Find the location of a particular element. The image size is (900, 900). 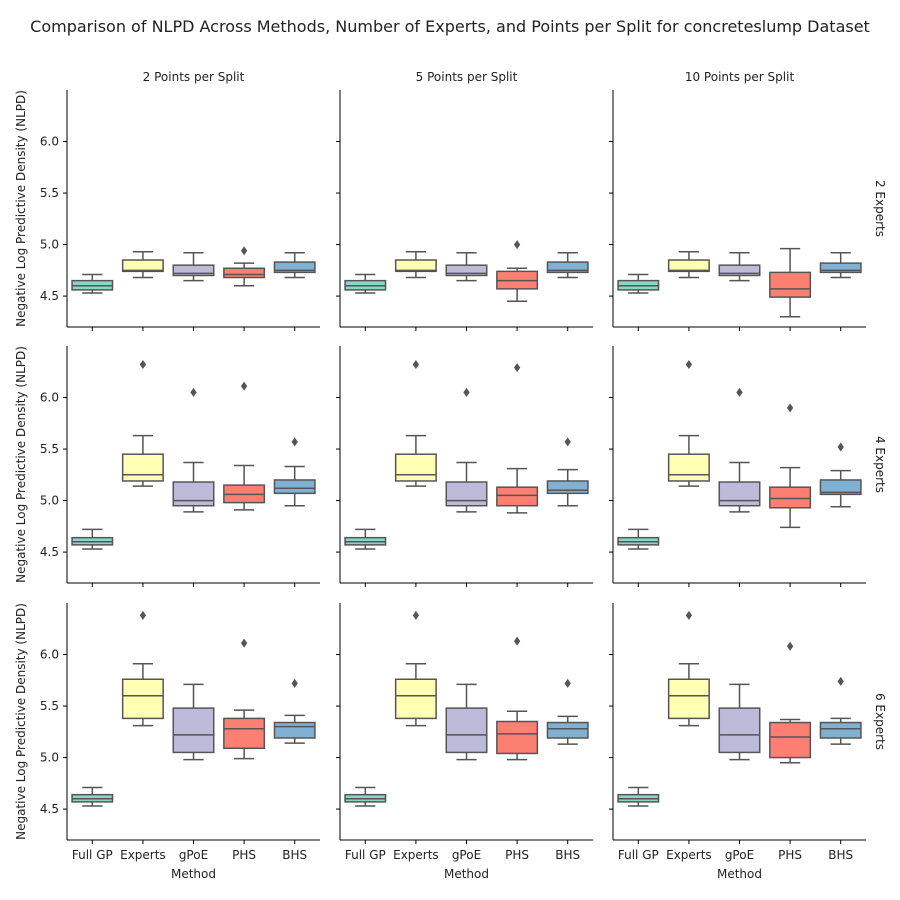

y-tick-label: 5.0 is located at coordinates (49, 245).